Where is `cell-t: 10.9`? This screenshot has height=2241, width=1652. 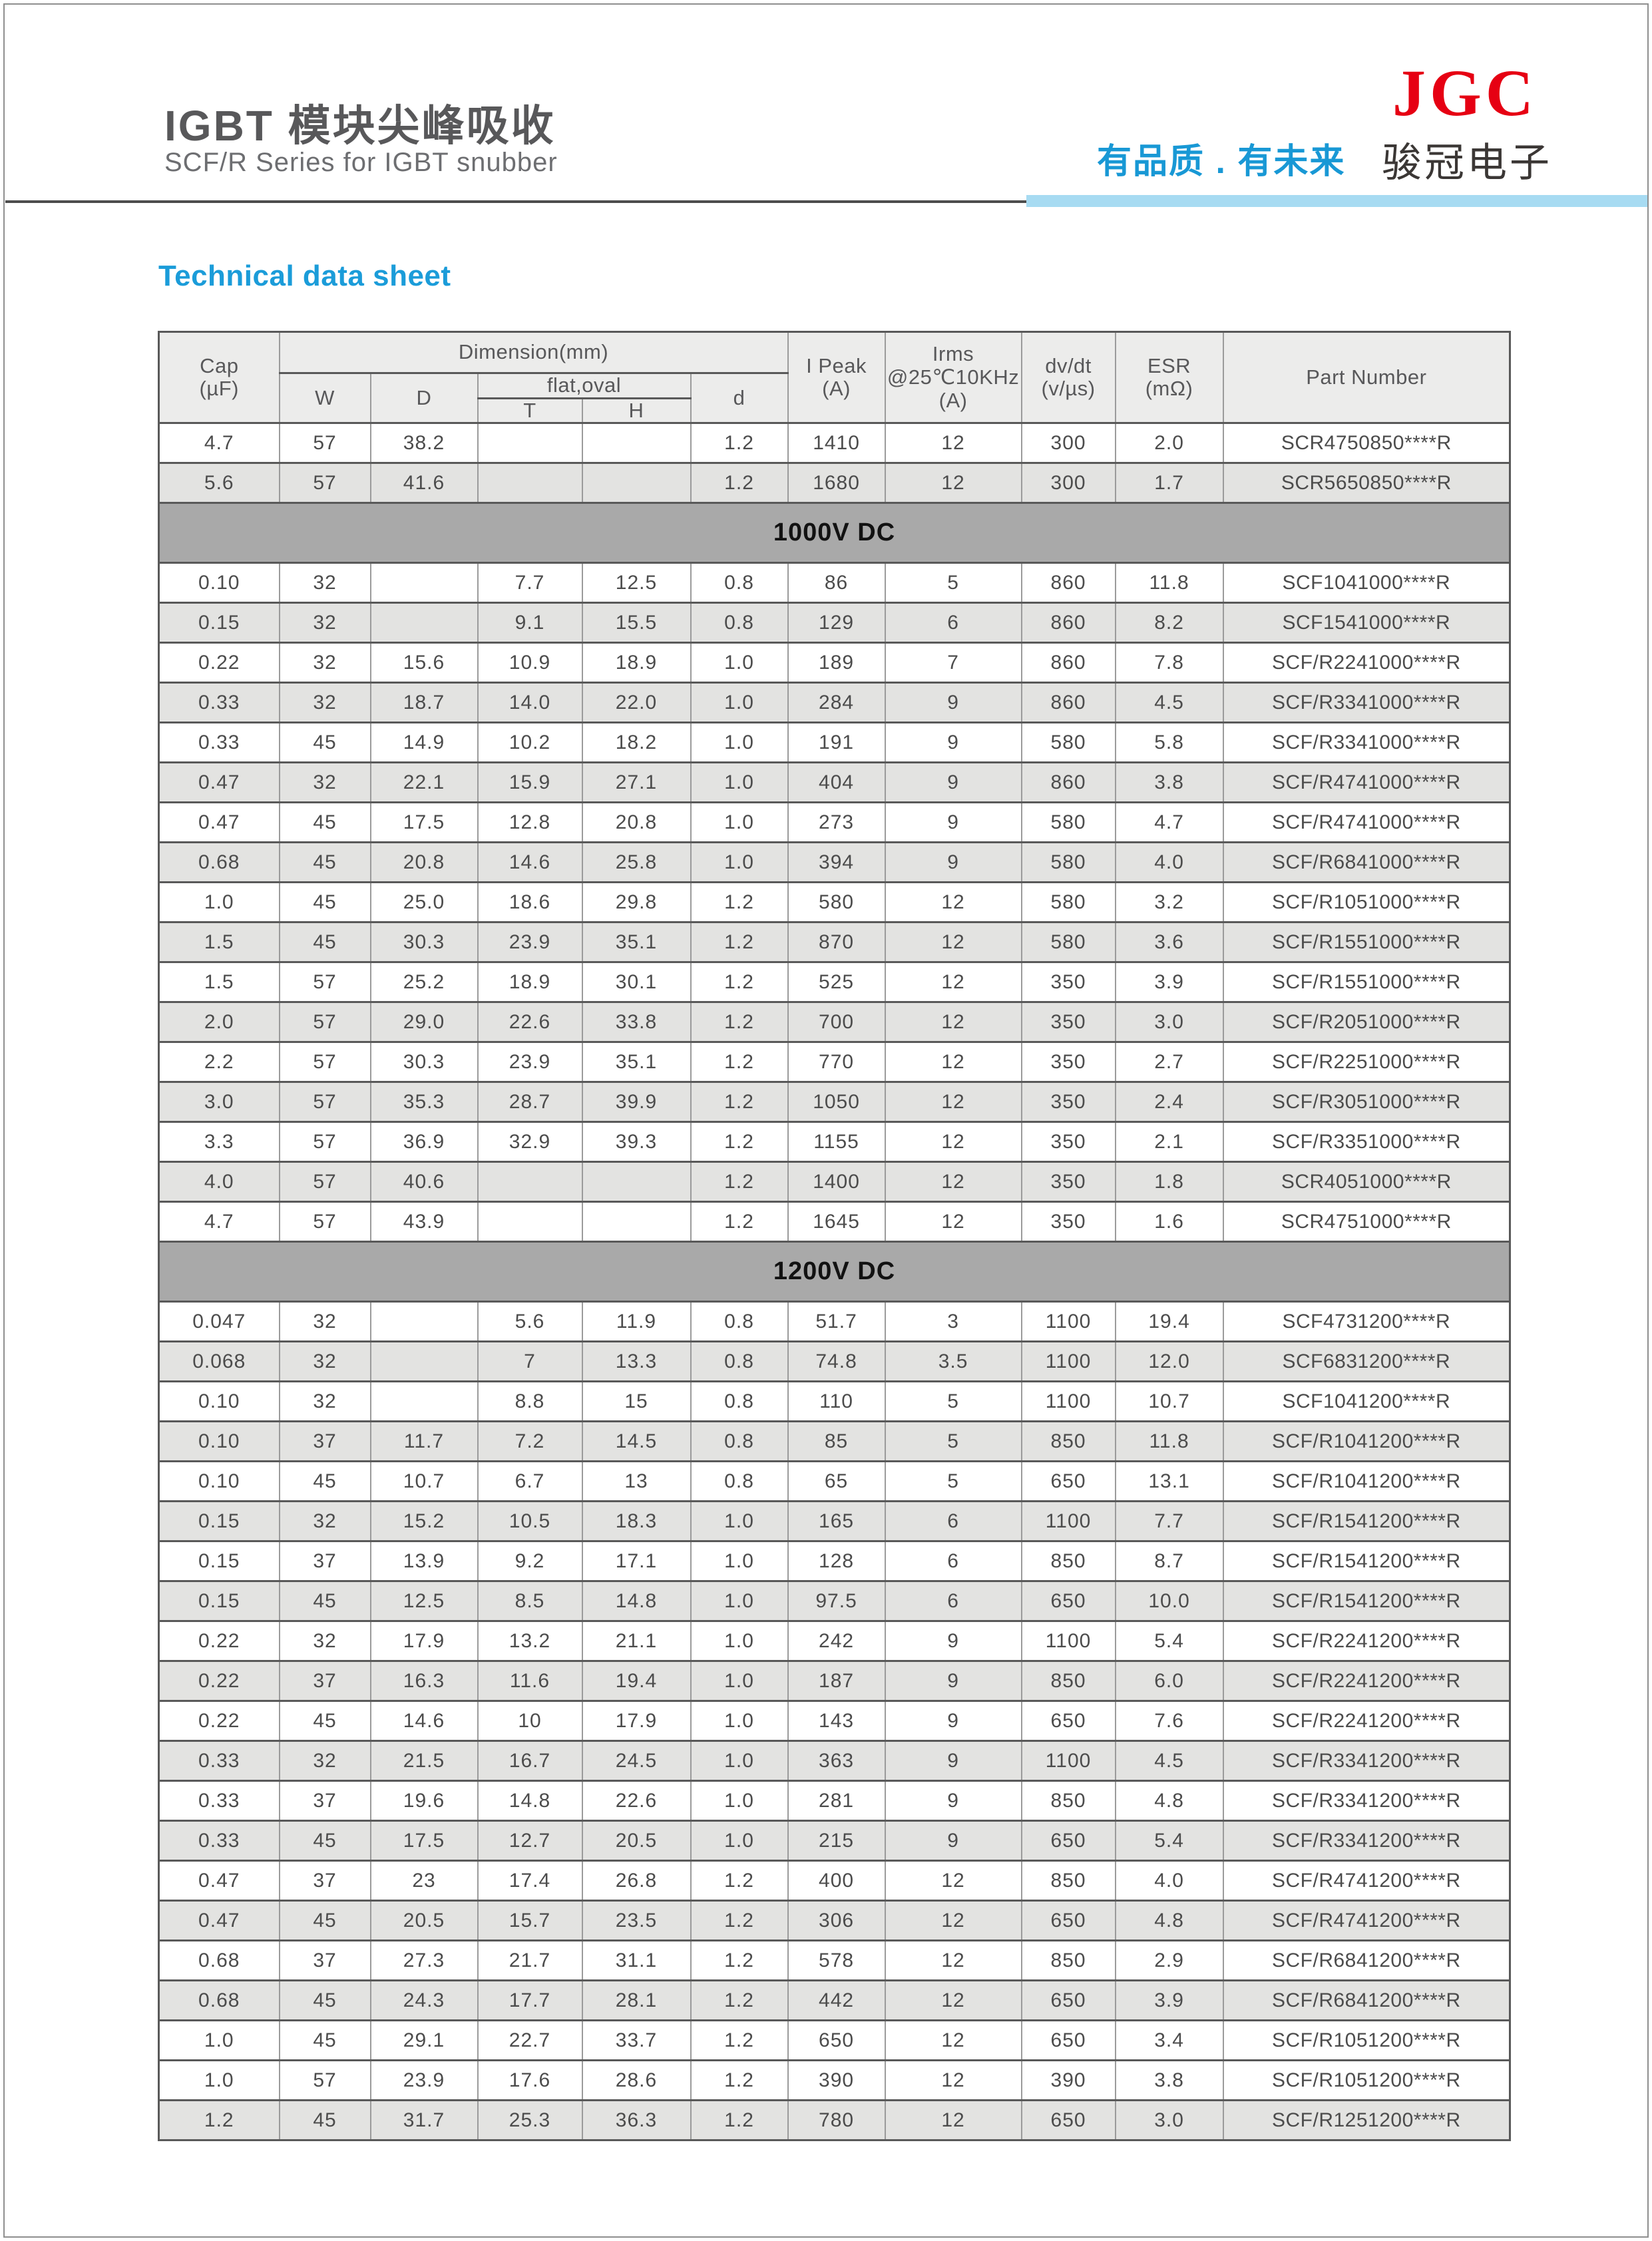 cell-t: 10.9 is located at coordinates (530, 663).